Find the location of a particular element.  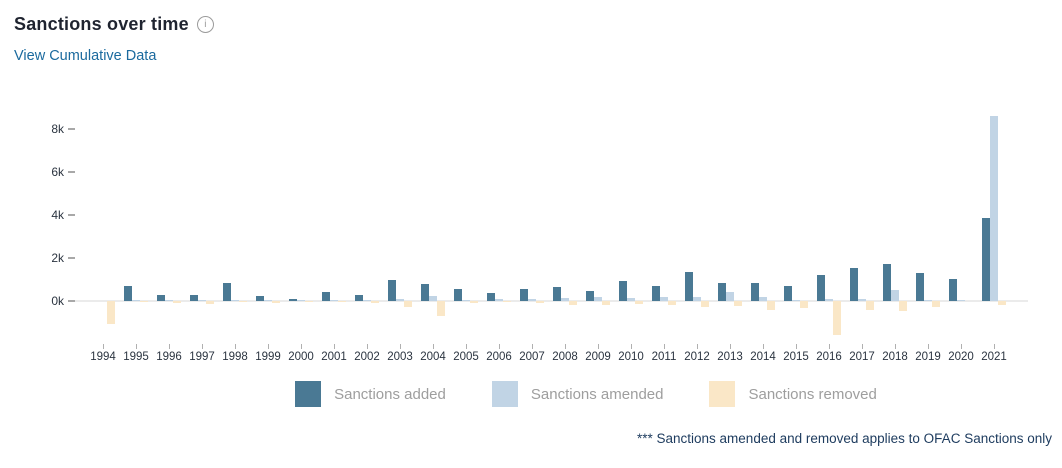

bar-sanctions-amended-1995 is located at coordinates (136, 300).